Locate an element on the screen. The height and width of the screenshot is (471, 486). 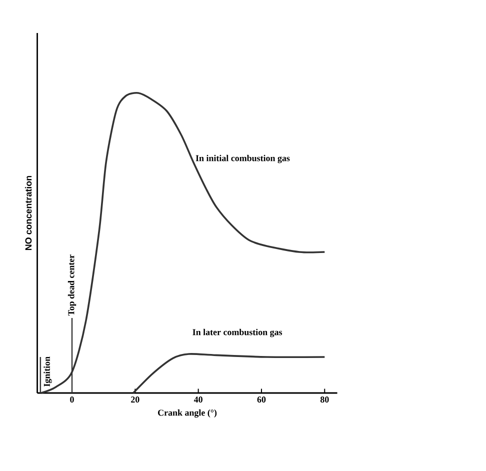
x-tick-label: 80 is located at coordinates (324, 399).